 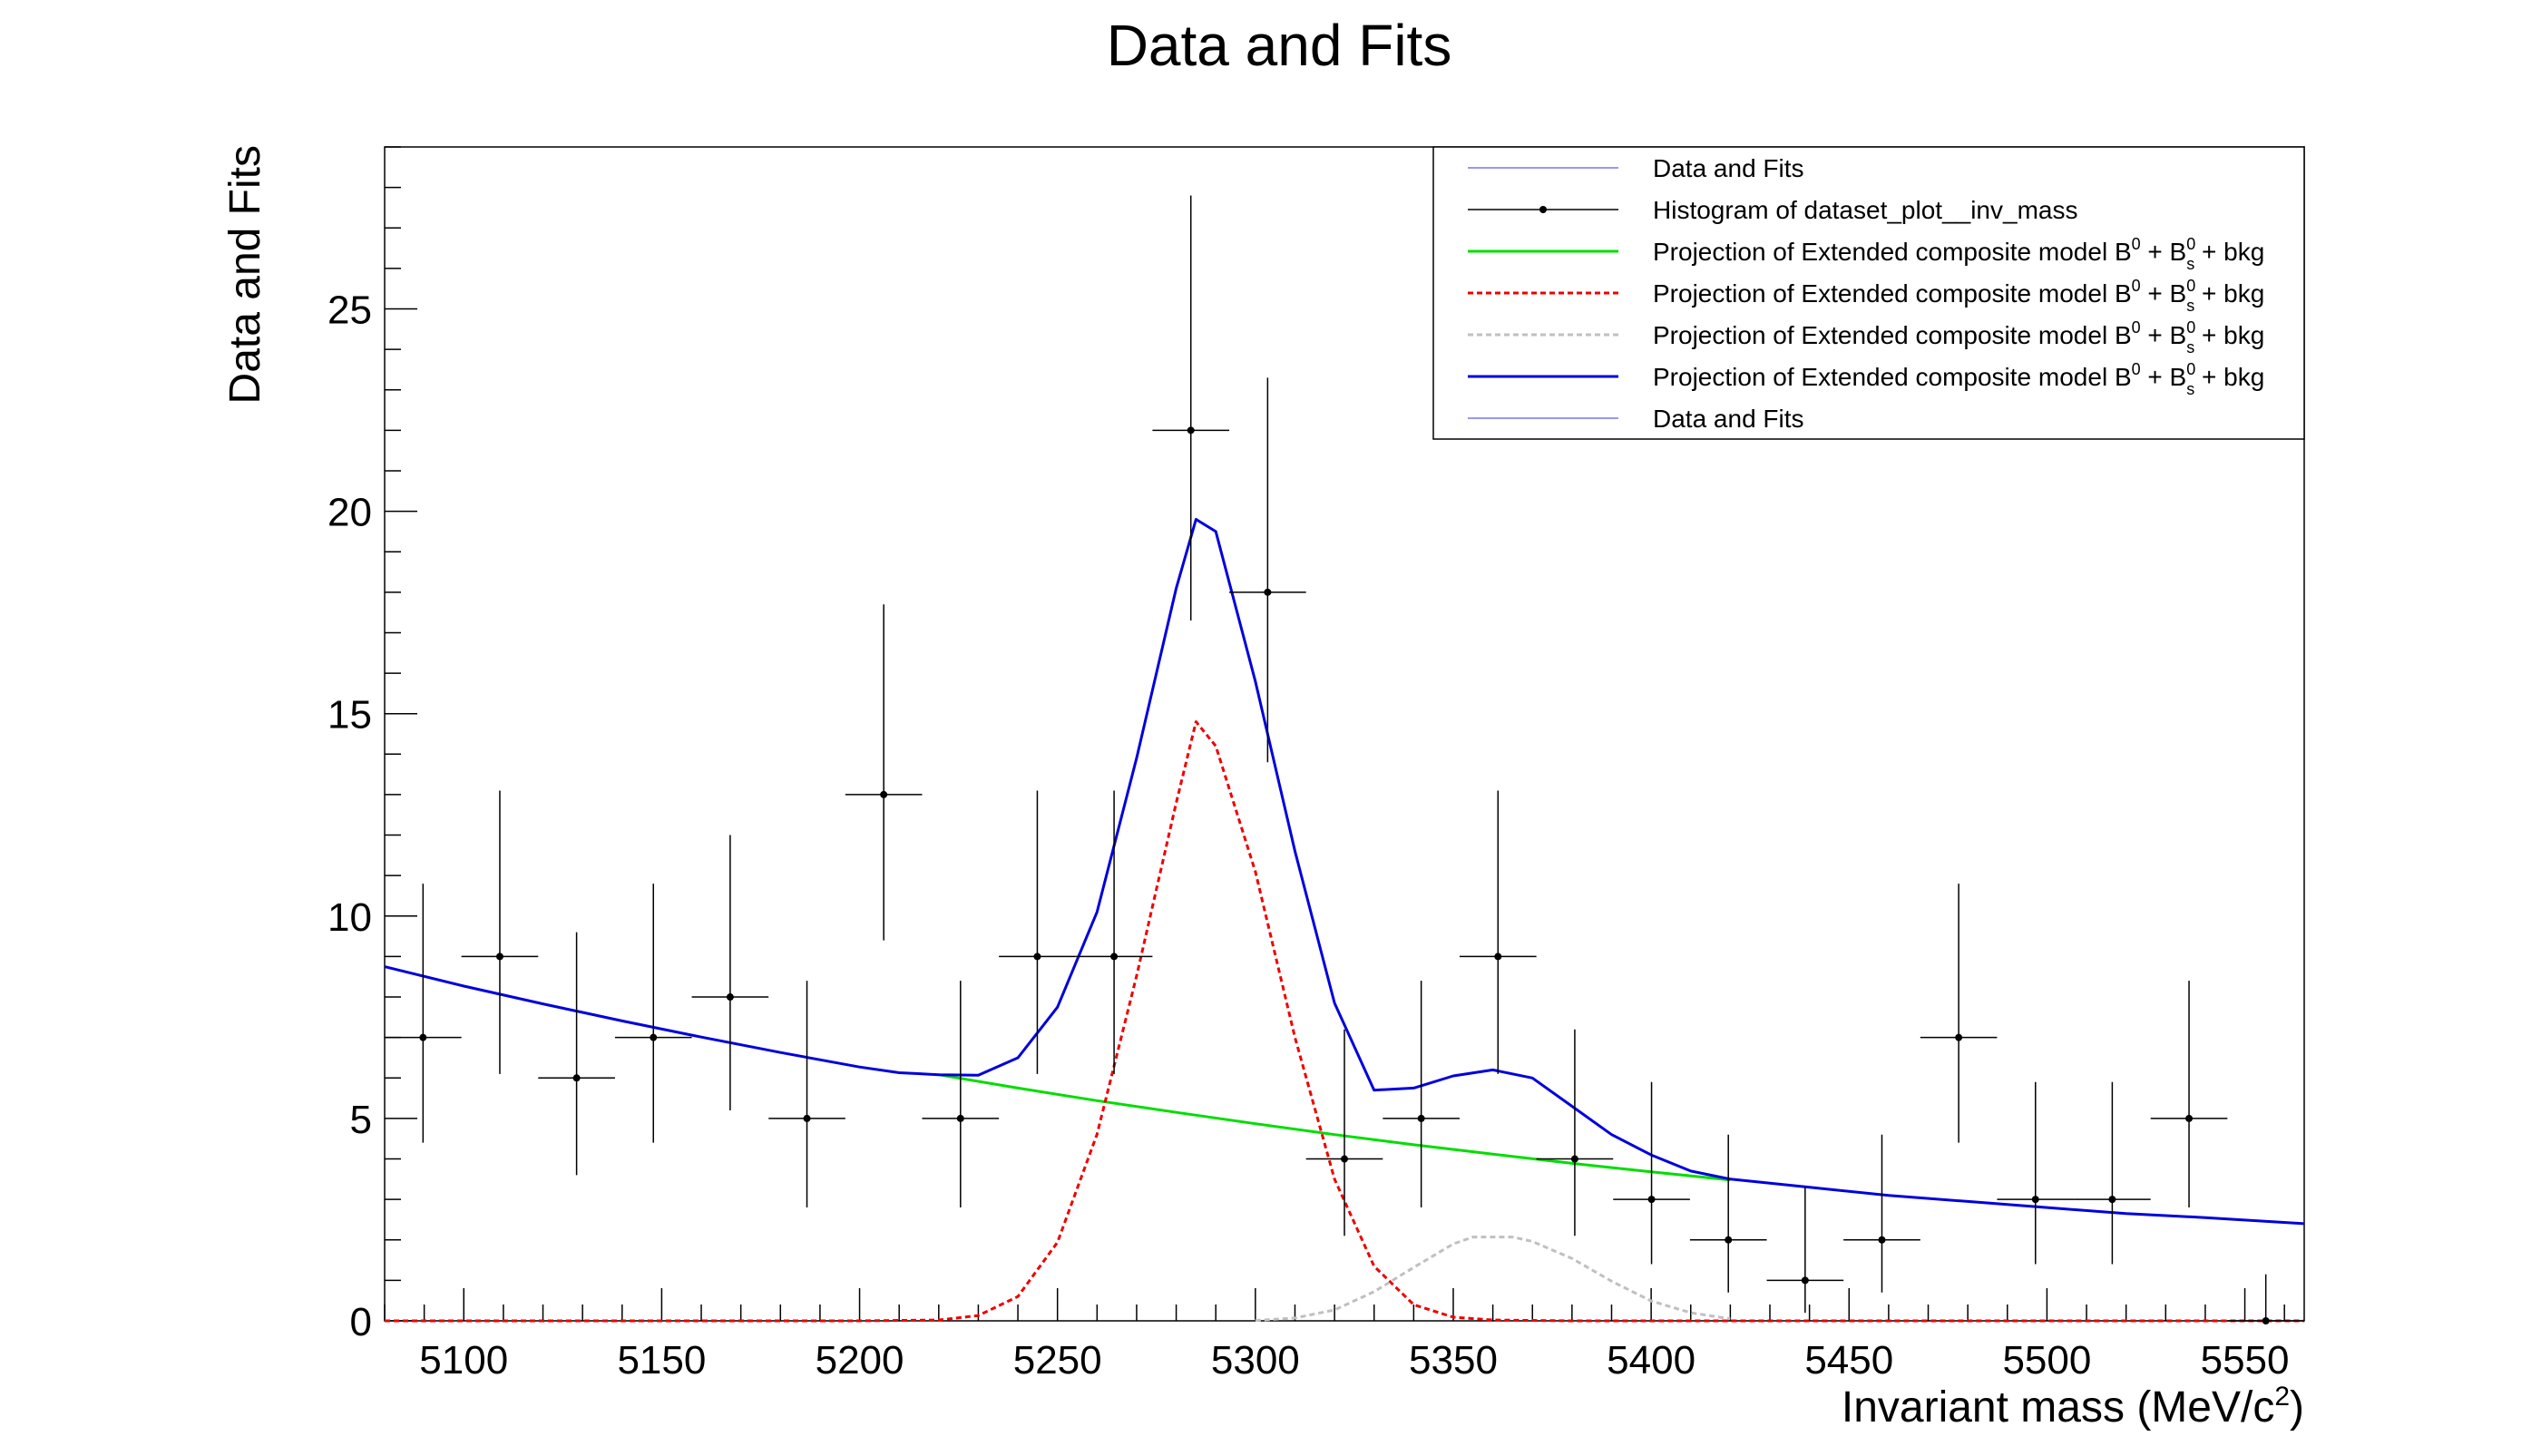 What do you see at coordinates (1453, 1361) in the screenshot?
I see `x-tick-label: 5350` at bounding box center [1453, 1361].